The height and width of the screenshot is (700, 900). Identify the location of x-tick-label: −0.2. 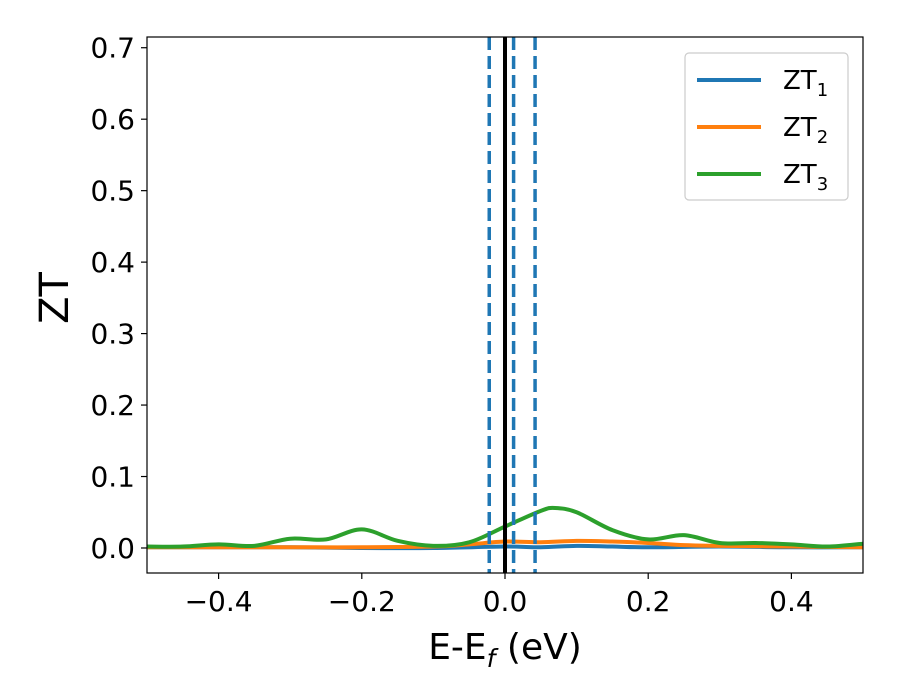
(362, 601).